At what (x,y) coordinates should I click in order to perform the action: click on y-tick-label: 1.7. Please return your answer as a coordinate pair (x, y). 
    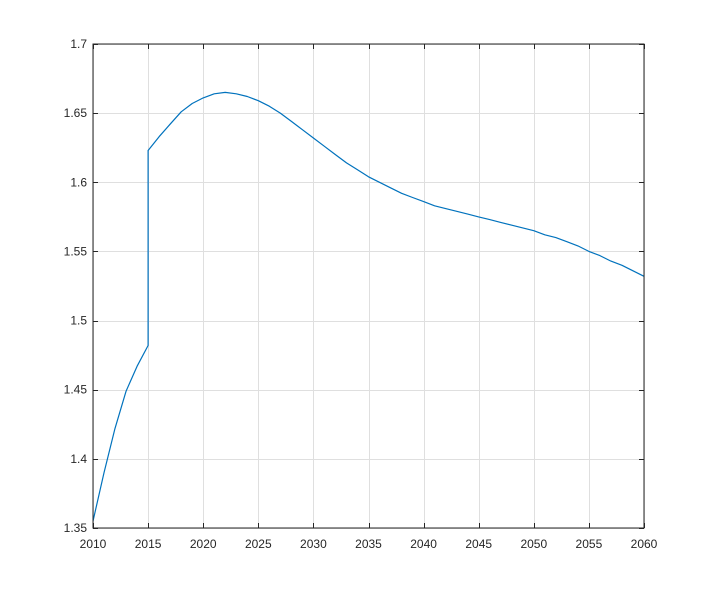
    Looking at the image, I should click on (78, 44).